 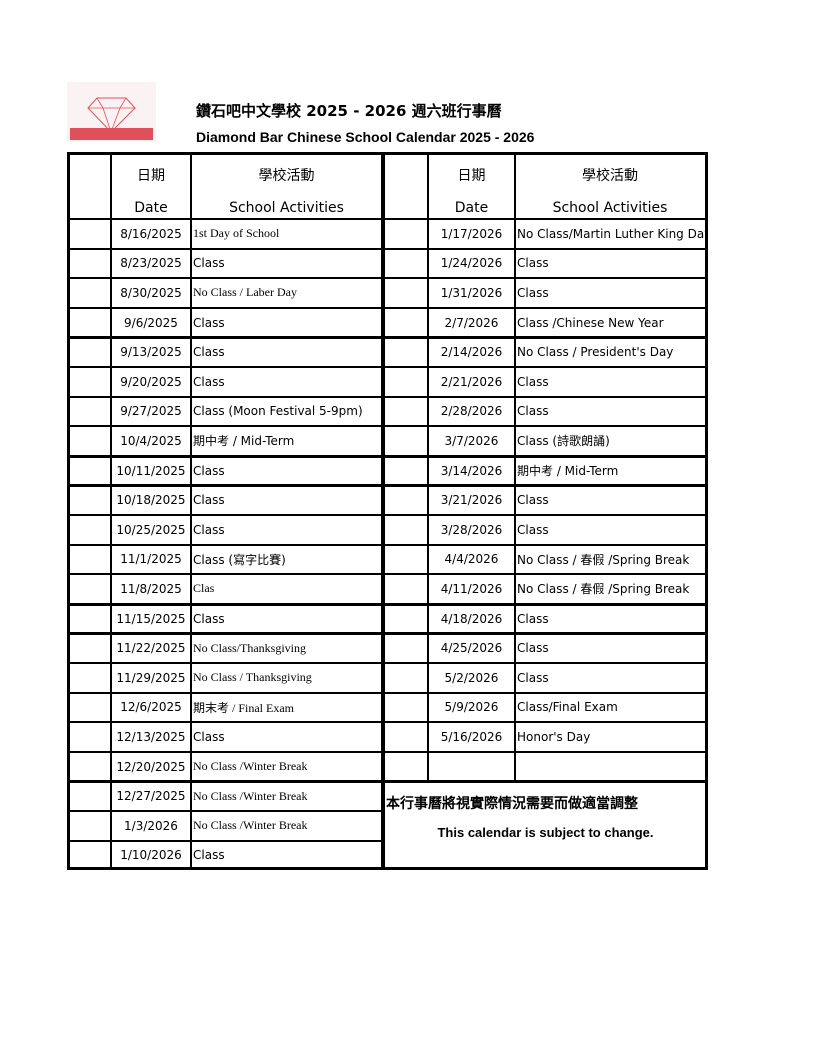 I want to click on header-date-zh: 日期, so click(x=151, y=176).